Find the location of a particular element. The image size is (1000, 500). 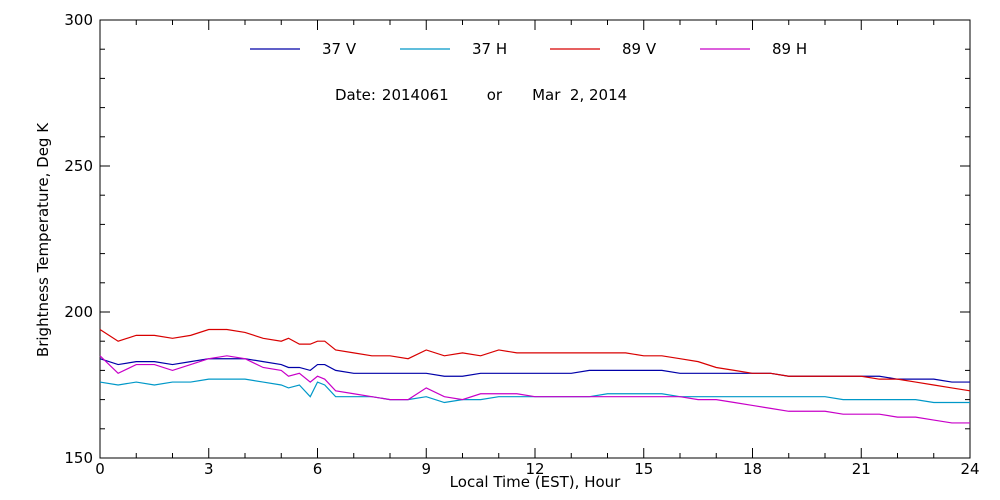

legend: 37 V 37 H 89 V 89 H is located at coordinates (528, 49).